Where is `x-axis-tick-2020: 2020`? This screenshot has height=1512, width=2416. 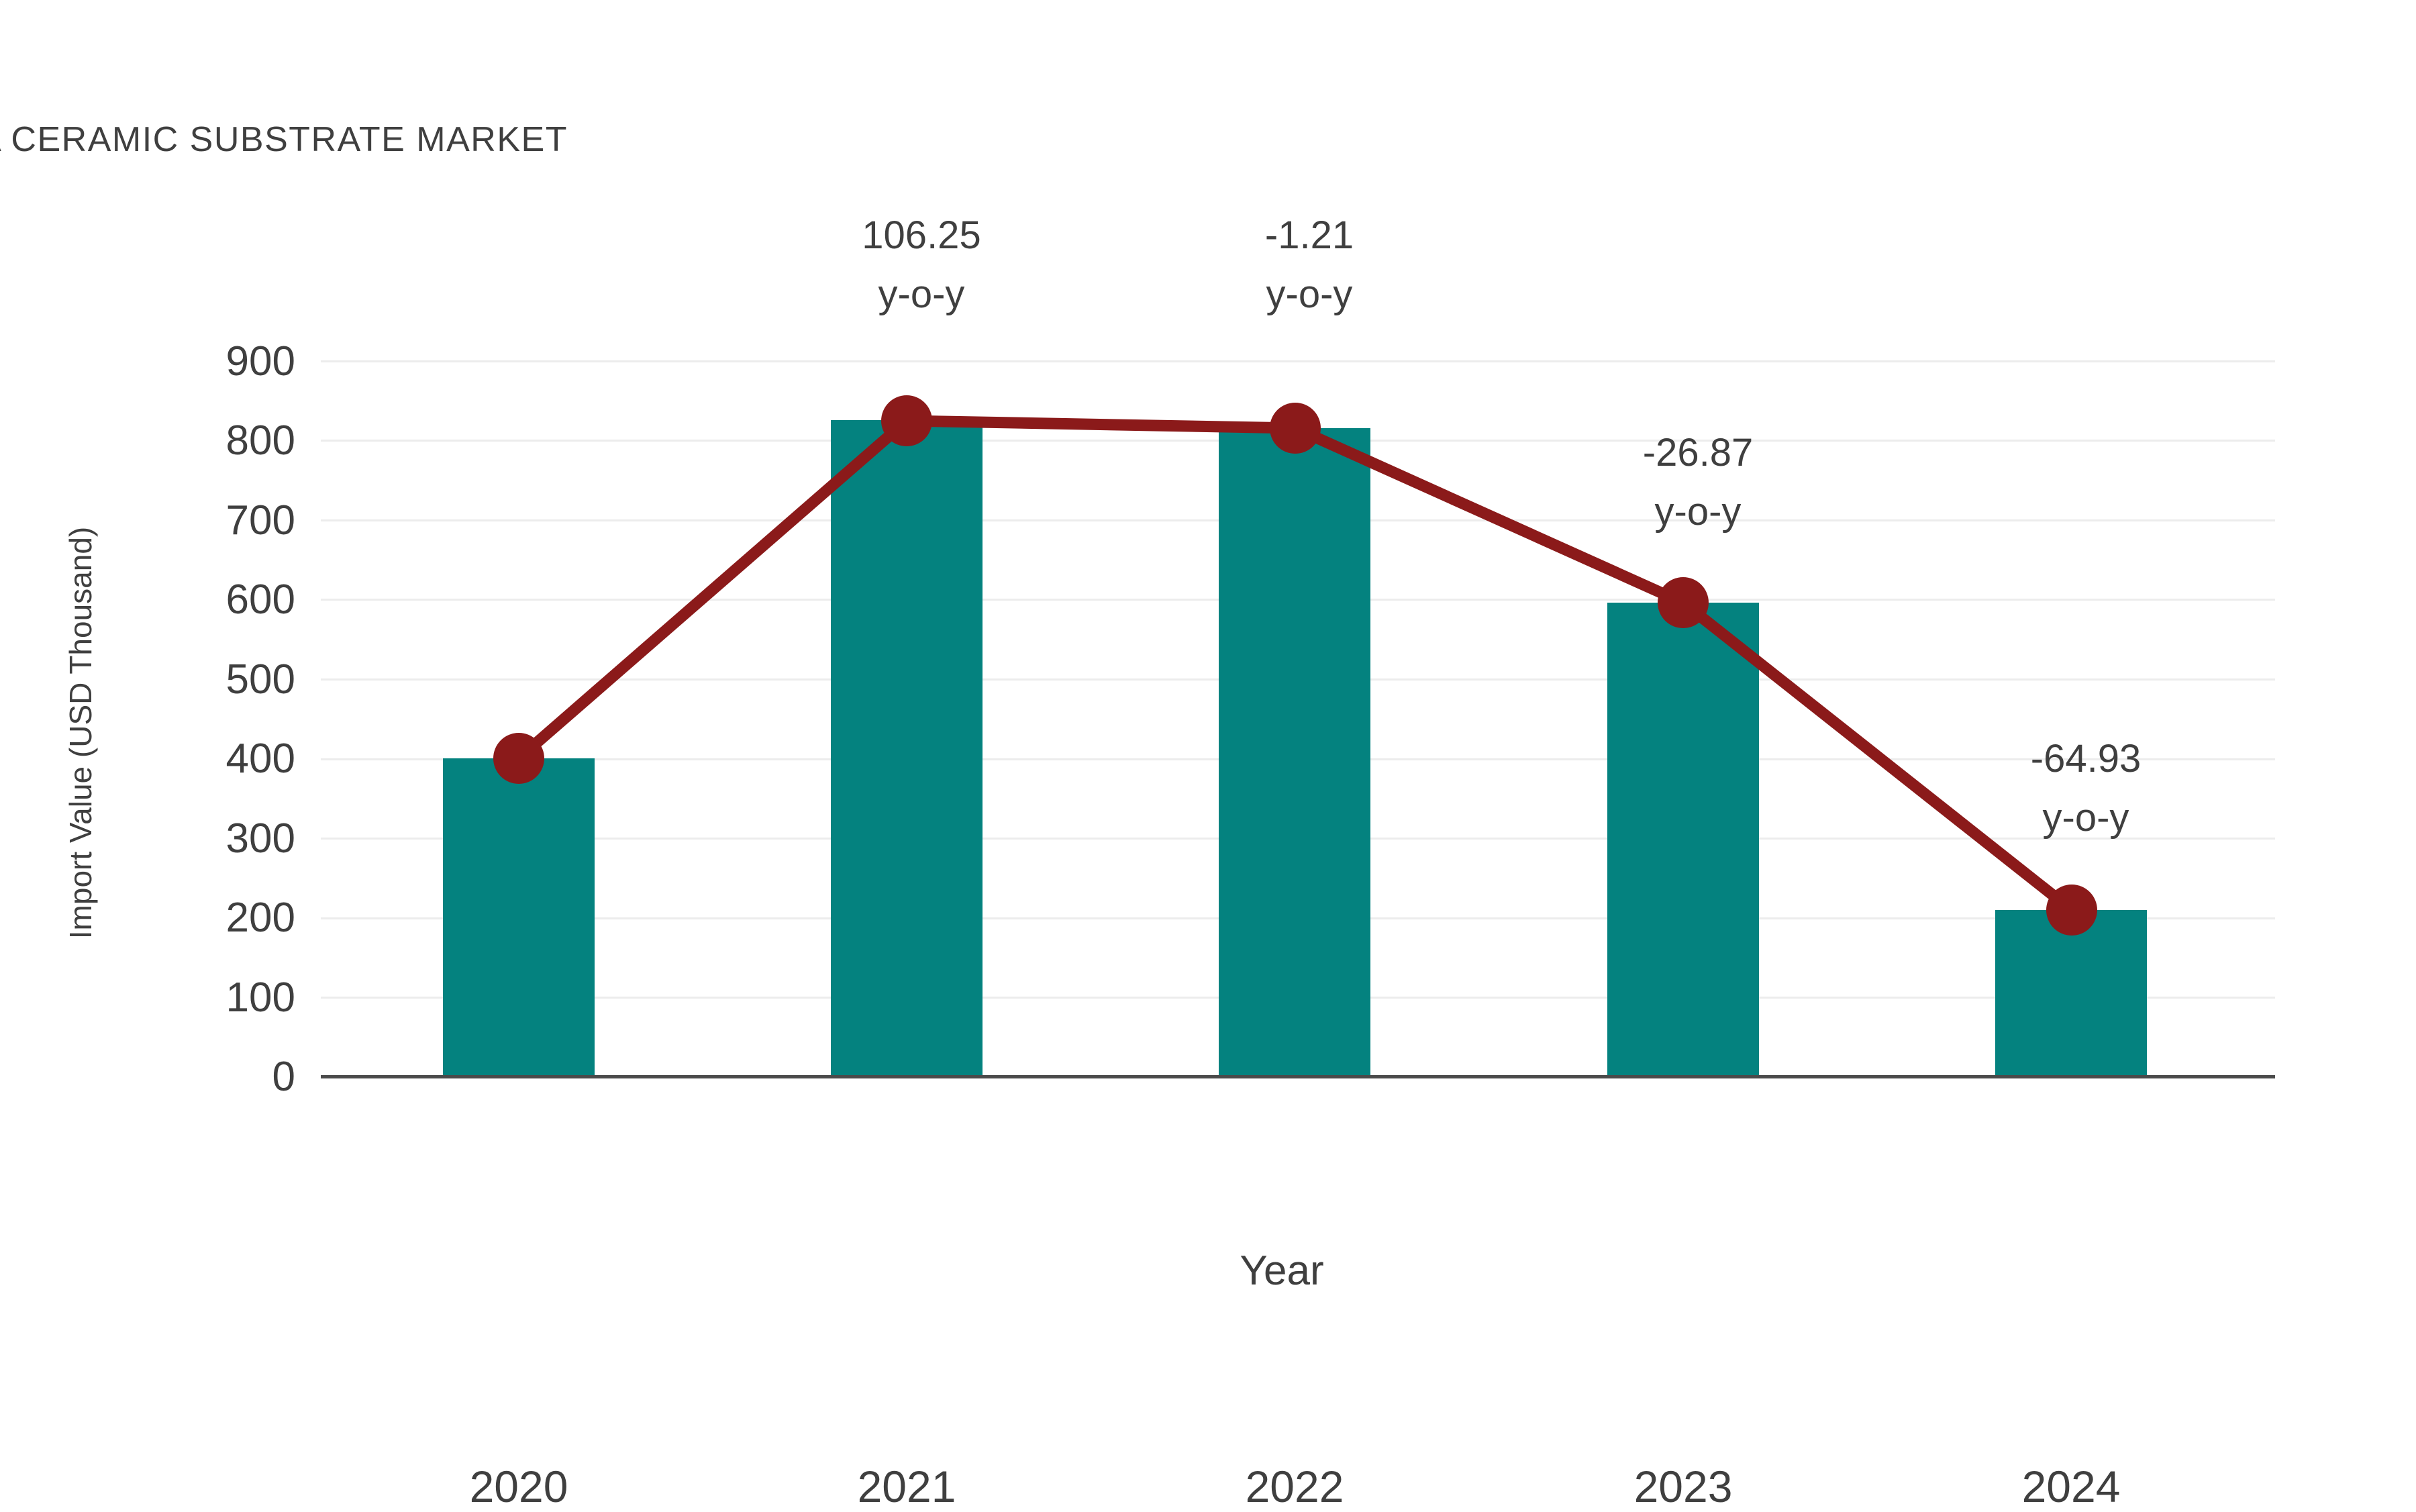
x-axis-tick-2020: 2020 is located at coordinates (518, 1486).